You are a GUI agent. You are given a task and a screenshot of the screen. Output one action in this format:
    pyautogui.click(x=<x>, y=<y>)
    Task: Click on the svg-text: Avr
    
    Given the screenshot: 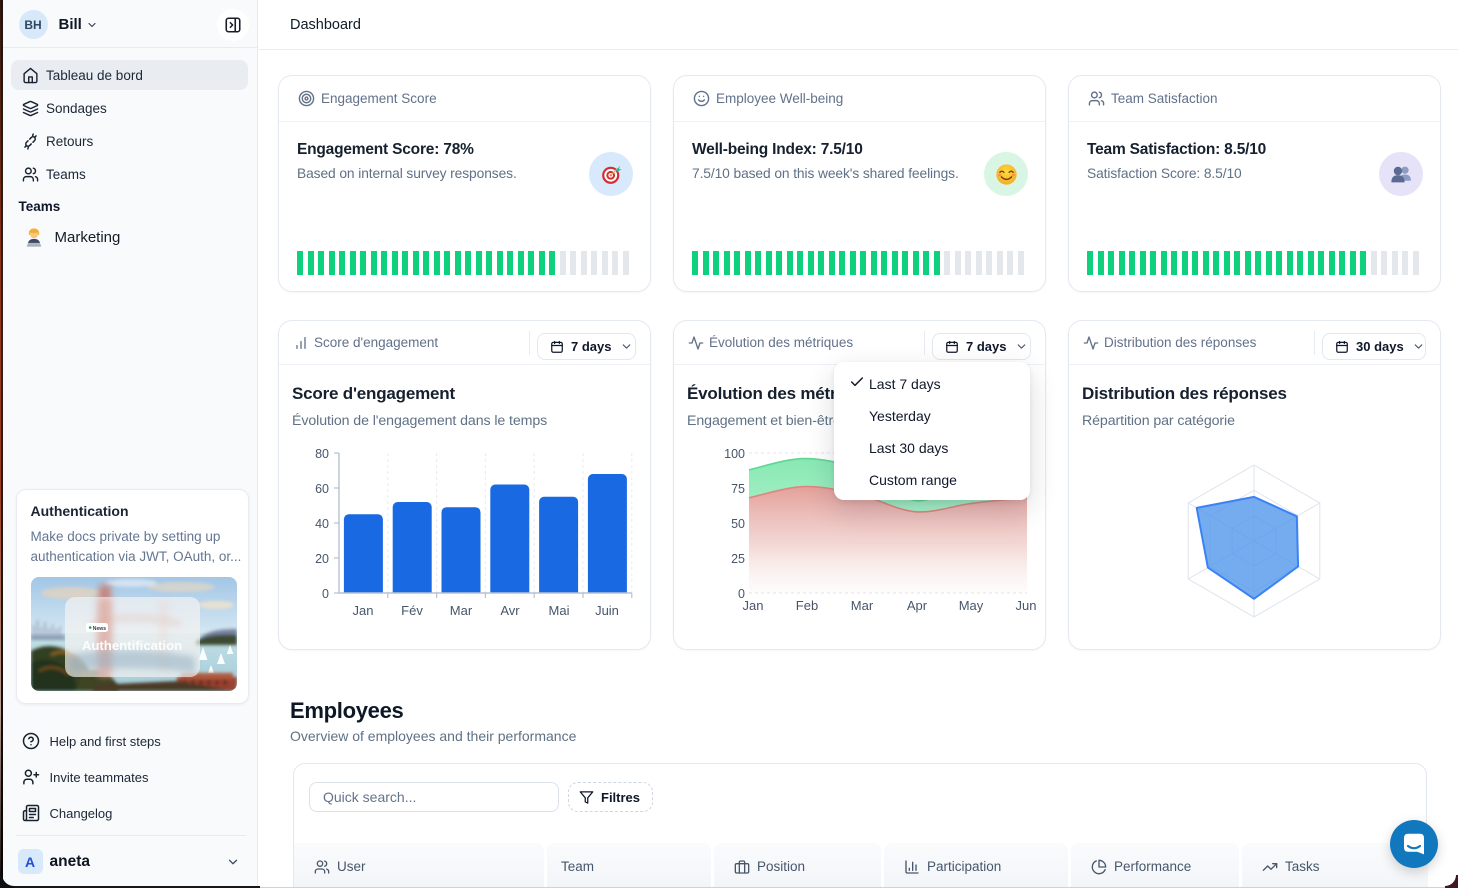 What is the action you would take?
    pyautogui.click(x=510, y=610)
    